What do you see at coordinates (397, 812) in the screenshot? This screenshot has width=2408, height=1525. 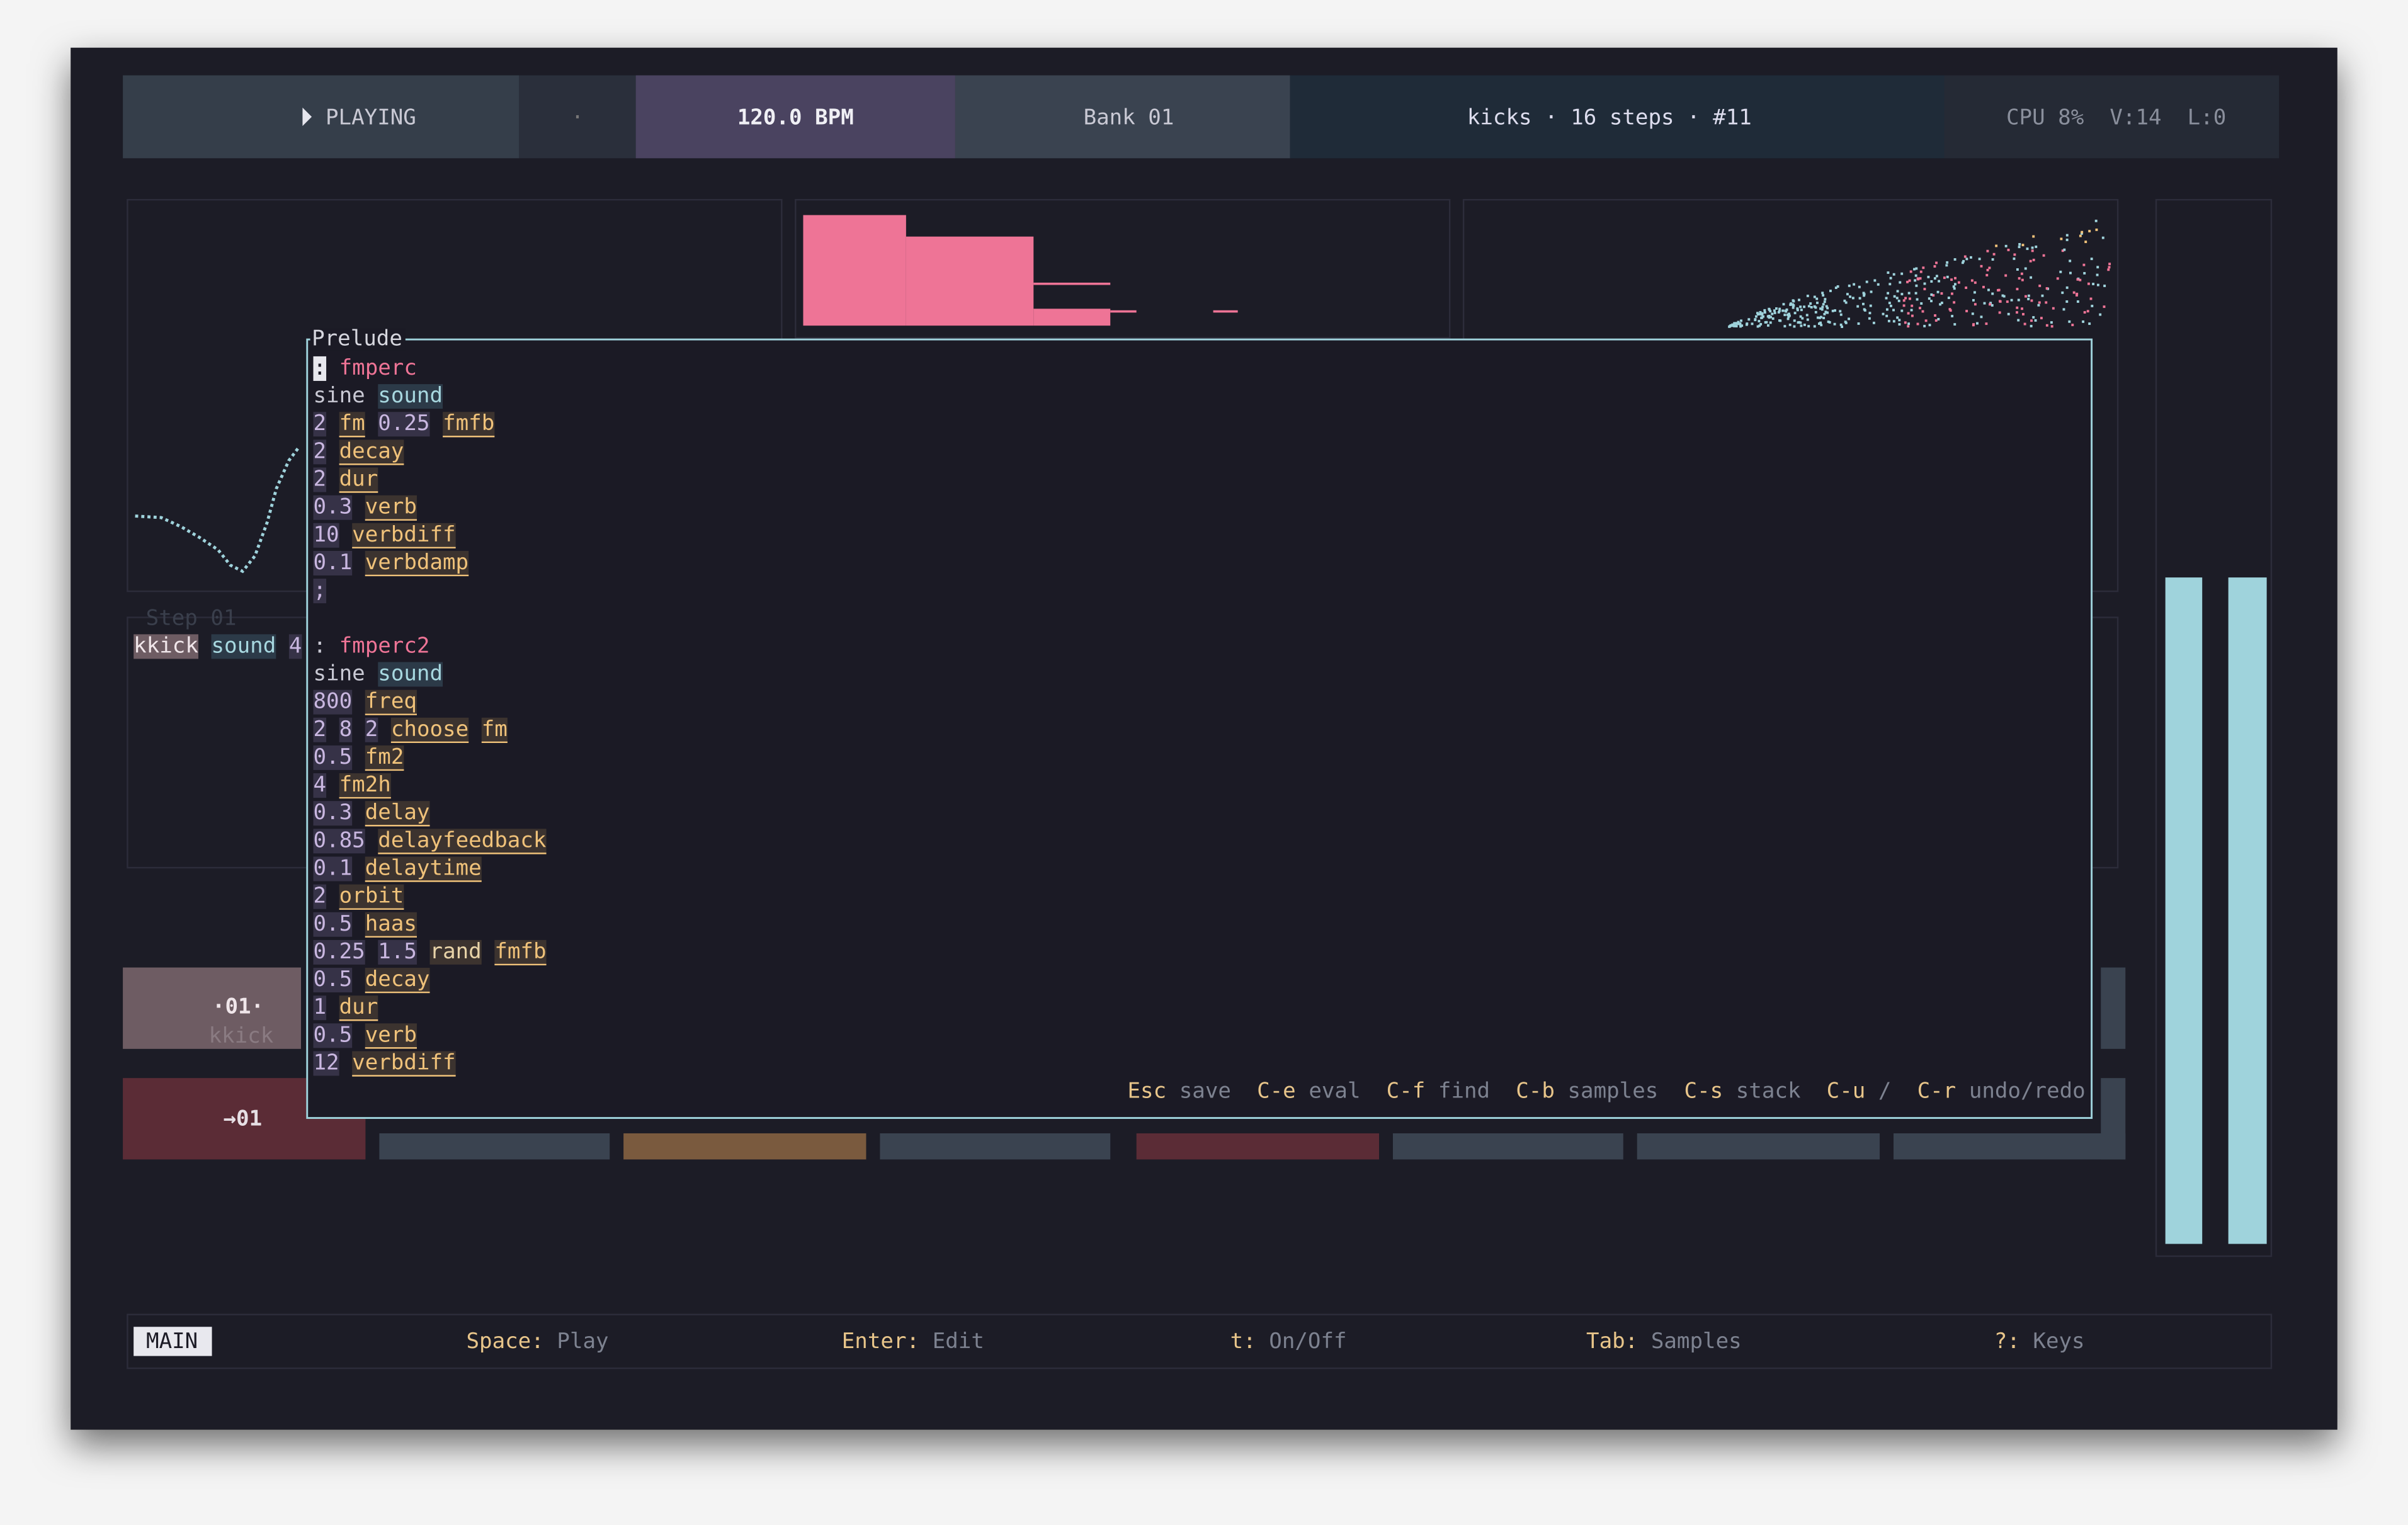 I see `token: delay` at bounding box center [397, 812].